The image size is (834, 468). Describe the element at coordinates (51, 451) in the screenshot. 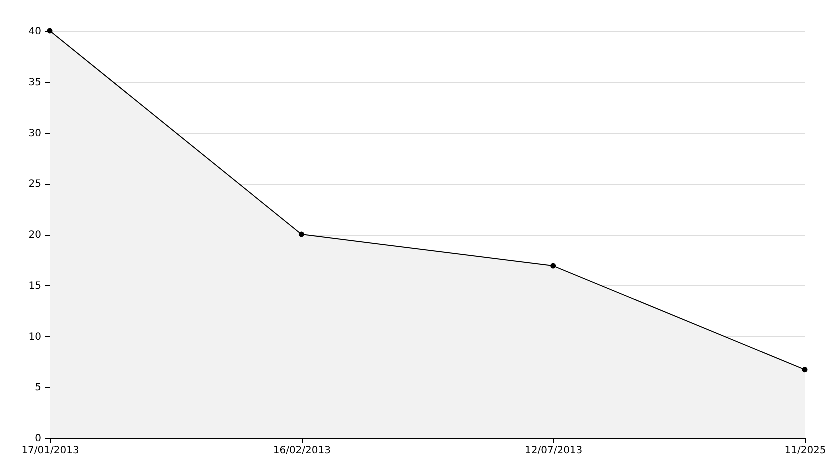

I see `x-tick-label: 17/01/2013` at that location.